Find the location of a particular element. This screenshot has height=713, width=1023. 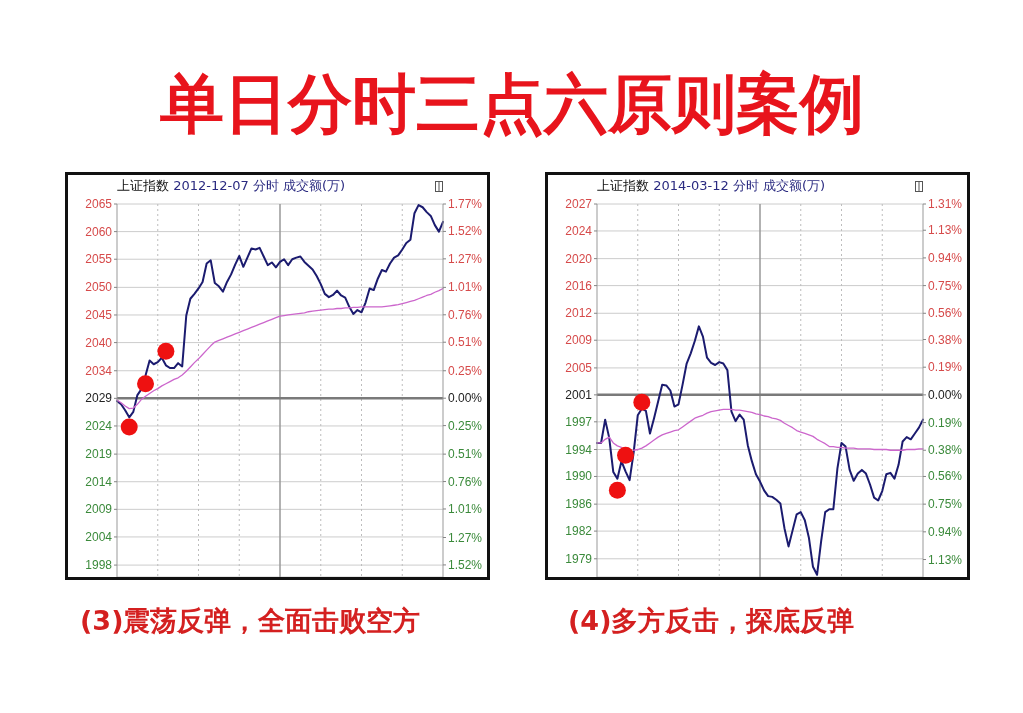

y-tick-label: 1998 is located at coordinates (99, 565).